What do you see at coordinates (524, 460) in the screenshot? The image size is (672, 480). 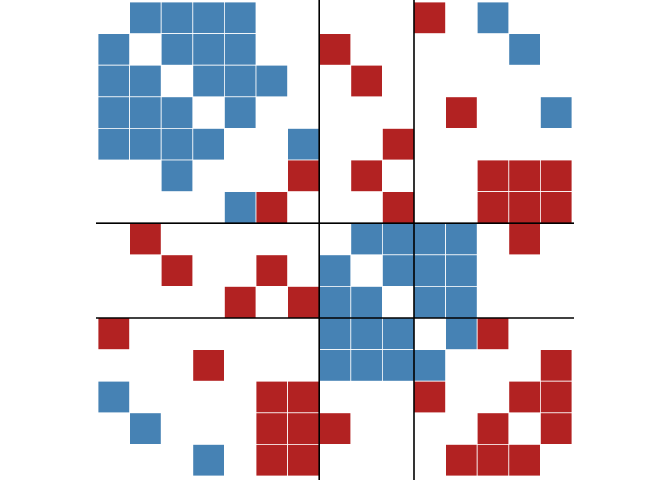 I see `heatmap-cell-r14-c13` at bounding box center [524, 460].